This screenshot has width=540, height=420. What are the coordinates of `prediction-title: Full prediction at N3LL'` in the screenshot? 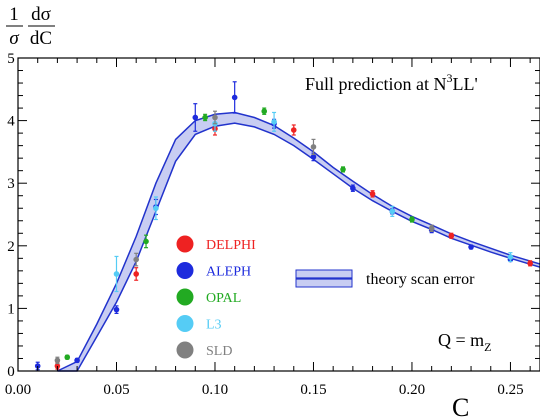 It's located at (391, 82).